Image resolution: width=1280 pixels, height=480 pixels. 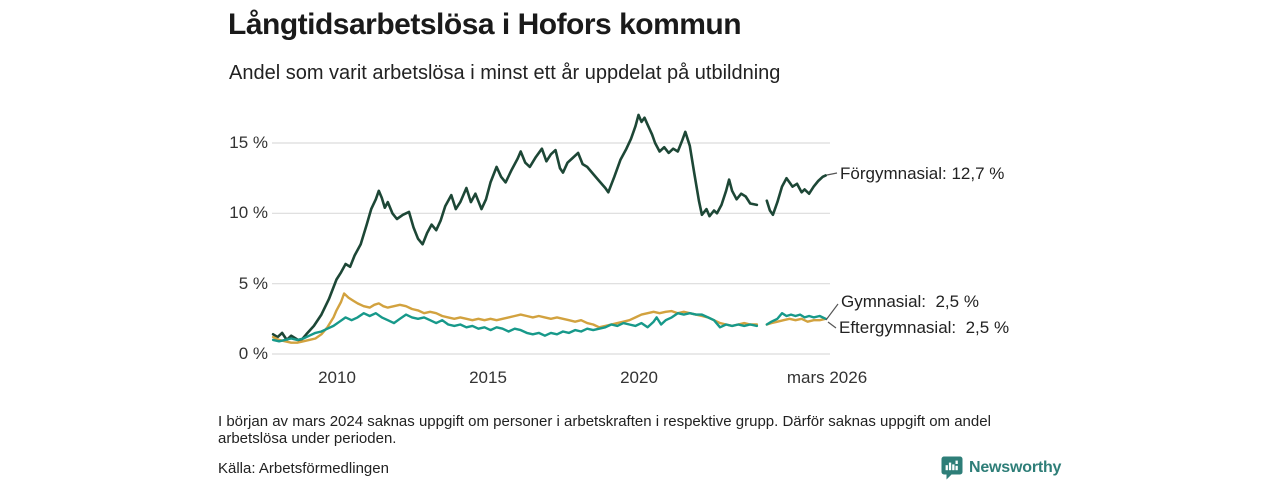 What do you see at coordinates (1015, 467) in the screenshot?
I see `newsworthy-wordmark: Newsworthy` at bounding box center [1015, 467].